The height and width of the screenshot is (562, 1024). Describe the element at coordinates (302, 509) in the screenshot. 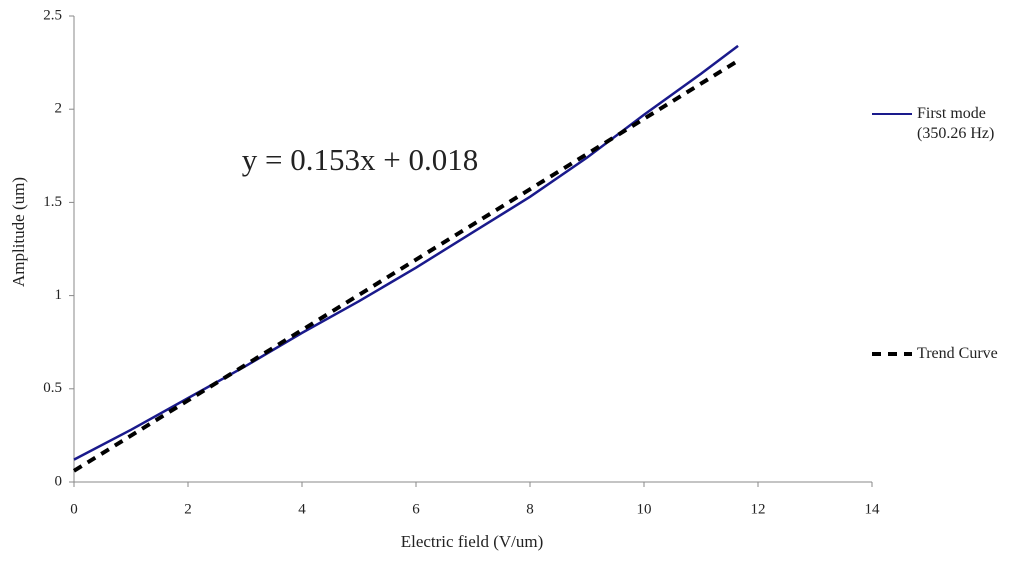

I see `x-tick-label: 4` at that location.